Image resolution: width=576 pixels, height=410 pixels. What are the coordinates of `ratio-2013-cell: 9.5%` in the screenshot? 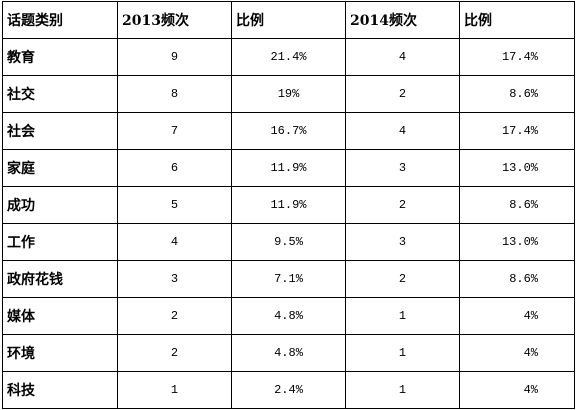 It's located at (288, 242).